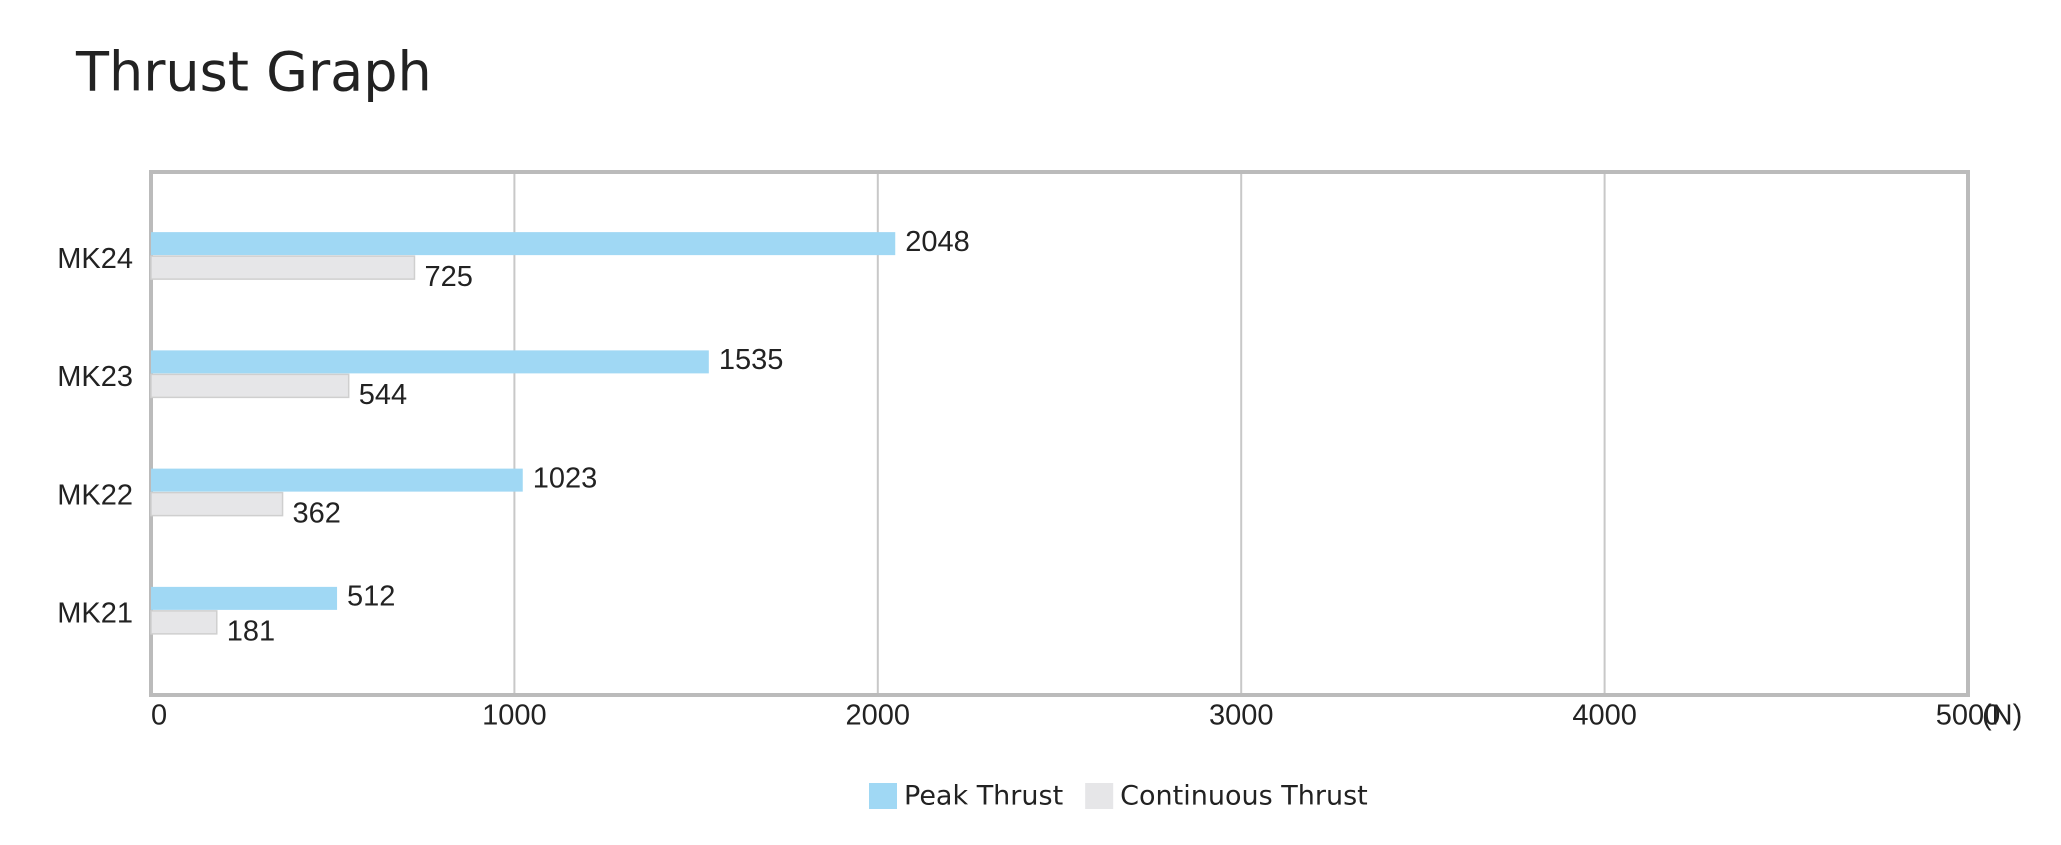 The image size is (2061, 845). Describe the element at coordinates (253, 72) in the screenshot. I see `chart-title: Thrust Graph` at that location.